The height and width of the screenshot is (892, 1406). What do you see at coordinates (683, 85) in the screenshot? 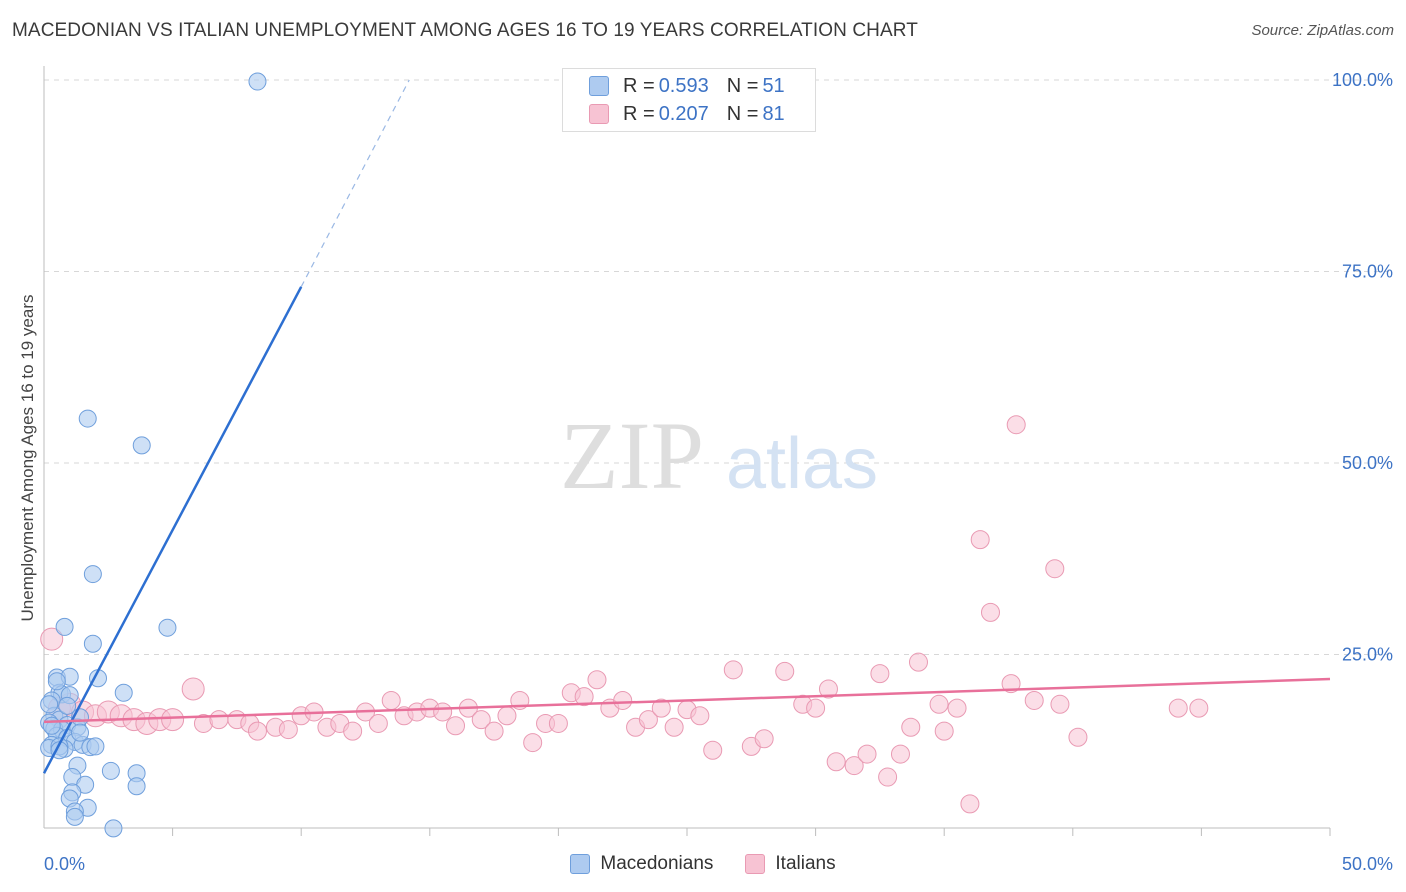
I see `legend-r-value: 0.593` at bounding box center [683, 85].